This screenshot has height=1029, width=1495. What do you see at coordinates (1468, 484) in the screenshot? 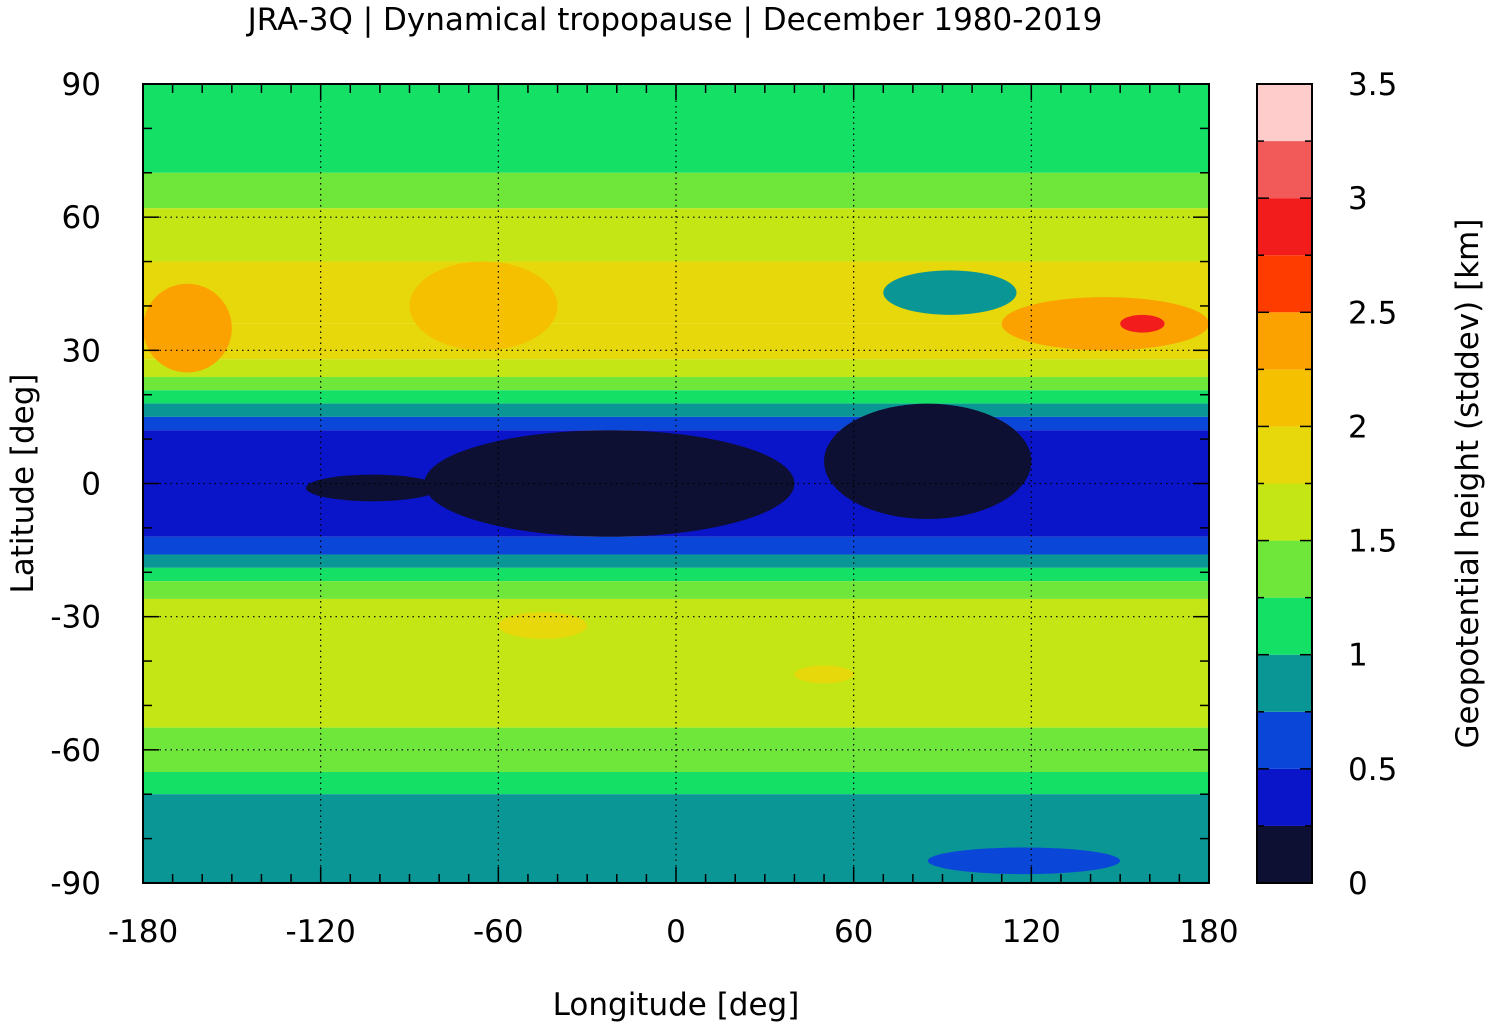
I see `colorbar-label: Geopotential height (stddev) [km]` at bounding box center [1468, 484].